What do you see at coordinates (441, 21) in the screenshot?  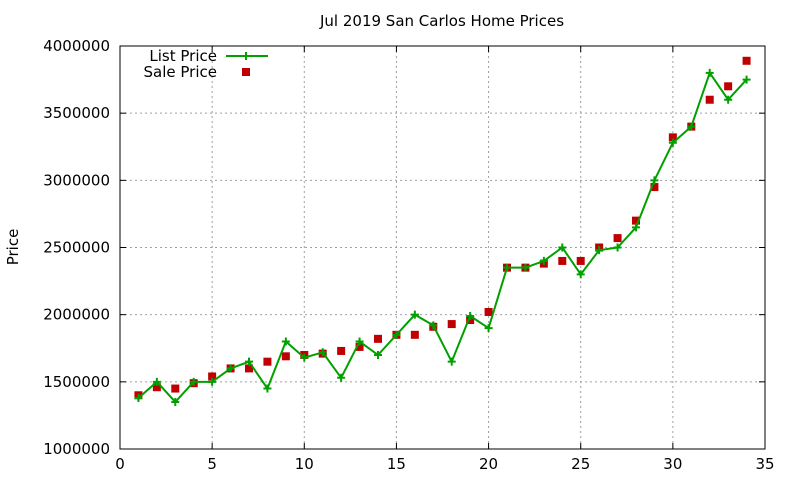 I see `chart-title: Jul 2019 San Carlos Home Prices` at bounding box center [441, 21].